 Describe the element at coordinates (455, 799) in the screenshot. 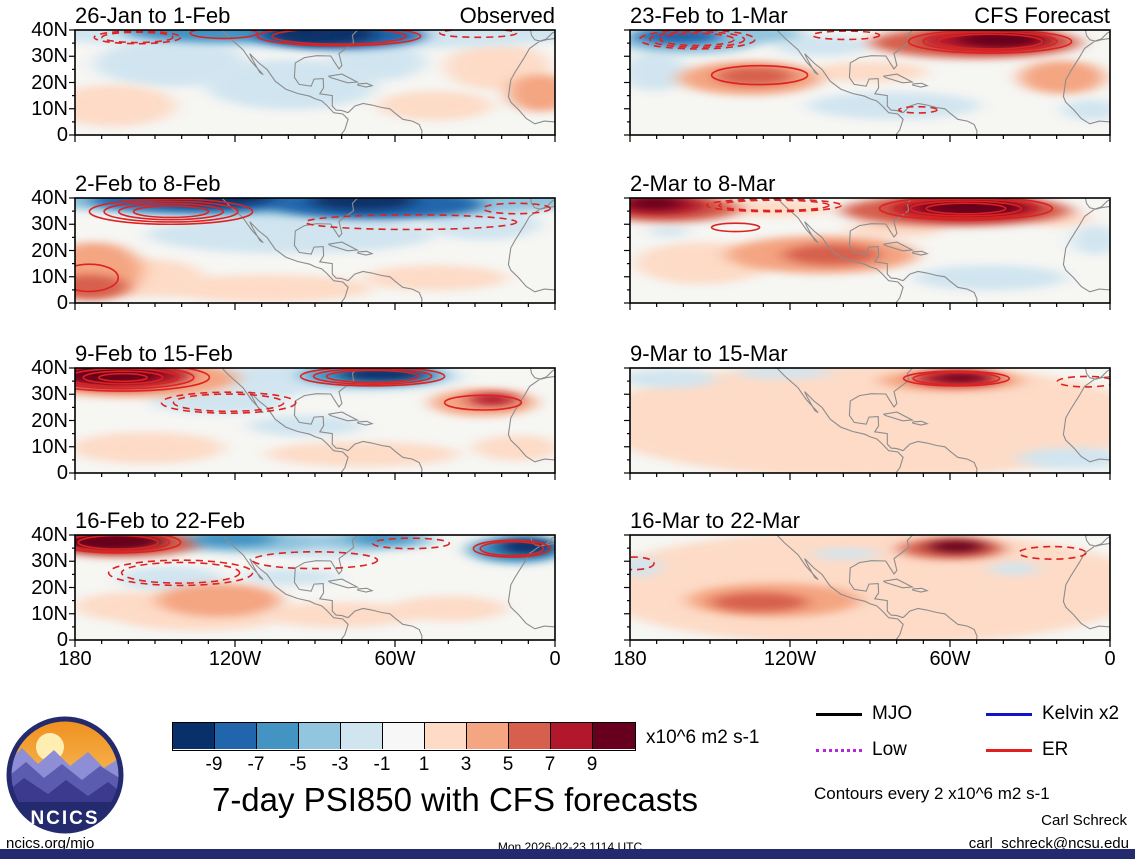

I see `plot-title: 7-day PSI850 with CFS forecasts` at that location.